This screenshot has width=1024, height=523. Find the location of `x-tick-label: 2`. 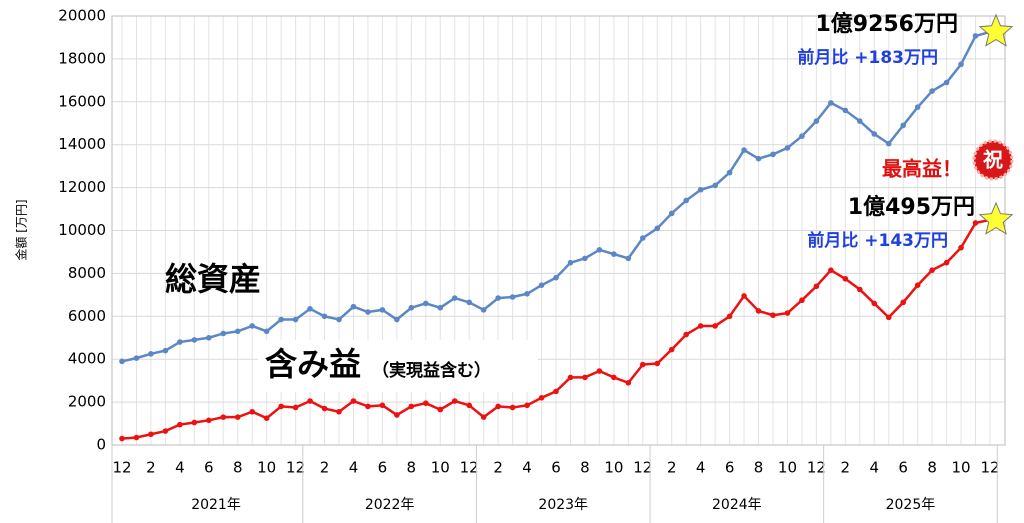

x-tick-label: 2 is located at coordinates (151, 468).